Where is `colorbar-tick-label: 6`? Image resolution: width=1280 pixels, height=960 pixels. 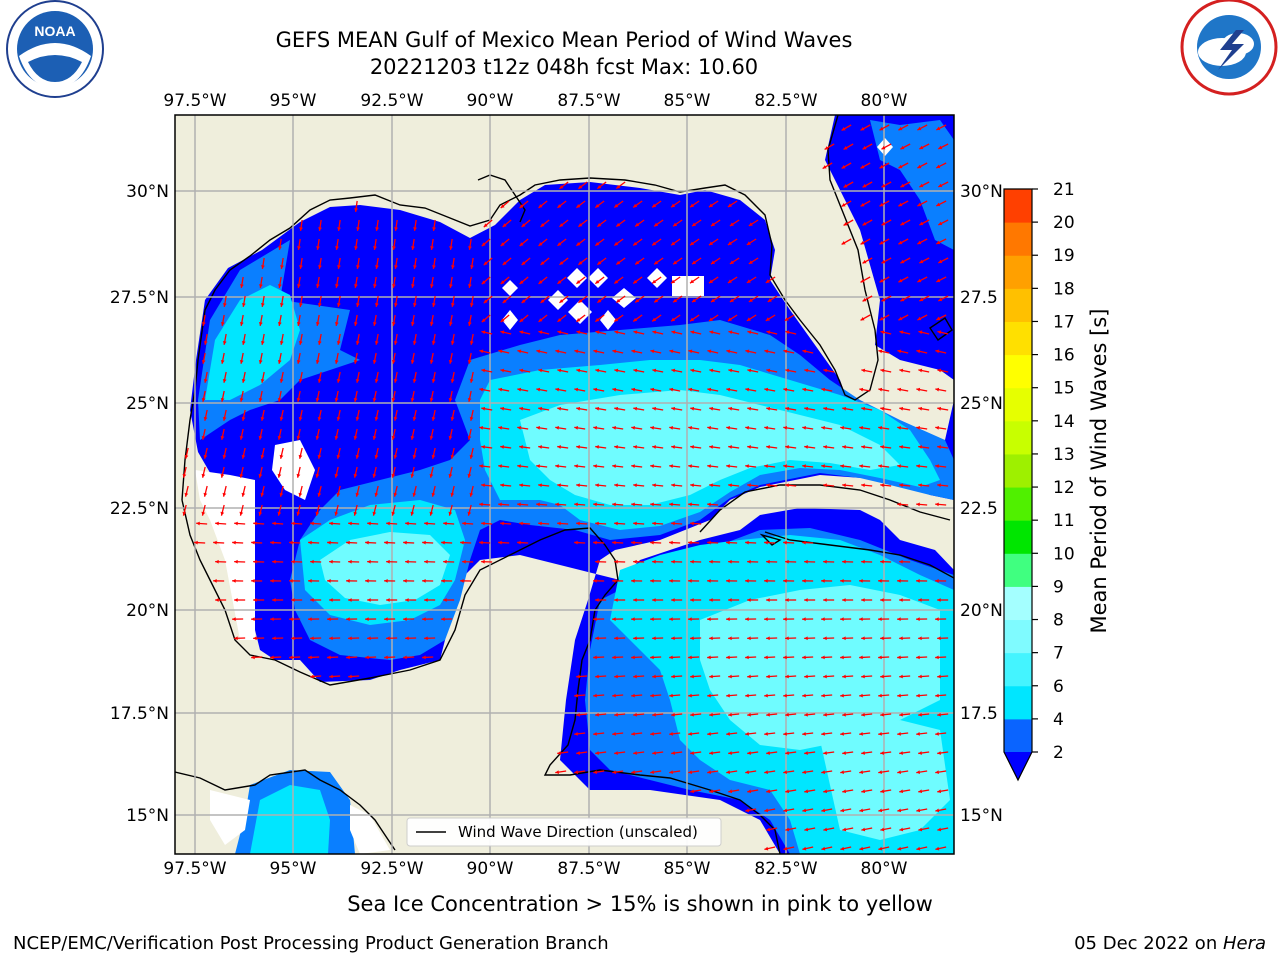 colorbar-tick-label: 6 is located at coordinates (1058, 687).